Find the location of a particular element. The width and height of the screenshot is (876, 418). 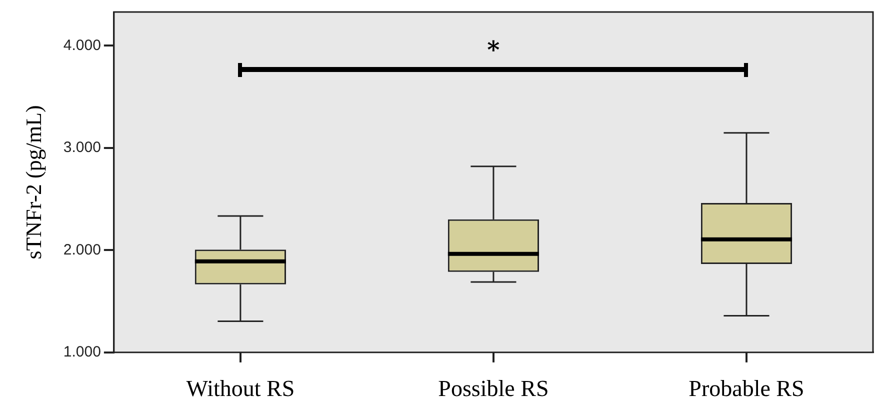

x-tick-label: Probable RS is located at coordinates (746, 389).